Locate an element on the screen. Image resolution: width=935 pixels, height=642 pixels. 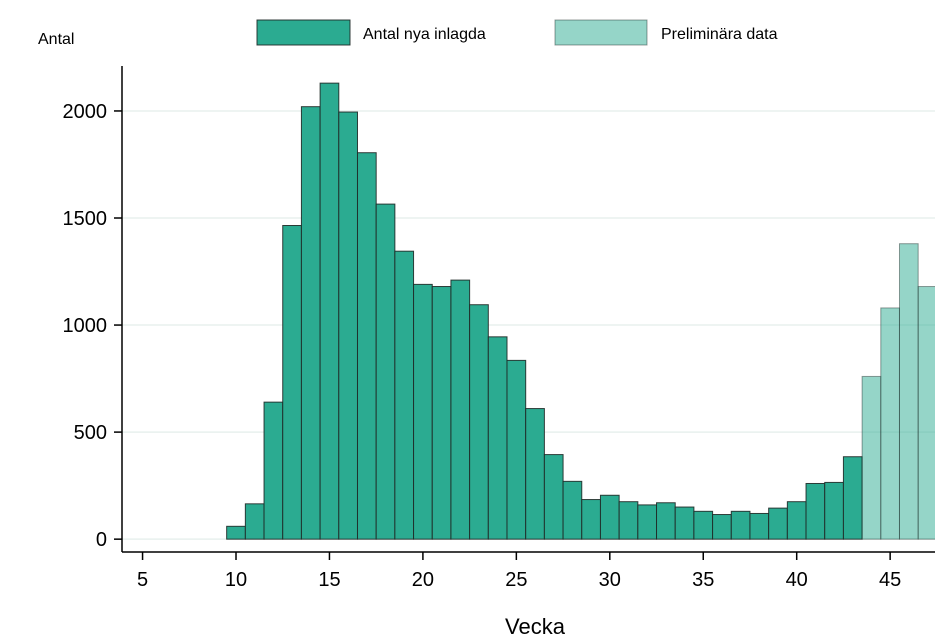
legend-label-new-admissions: Antal nya inlagda is located at coordinates (424, 34).